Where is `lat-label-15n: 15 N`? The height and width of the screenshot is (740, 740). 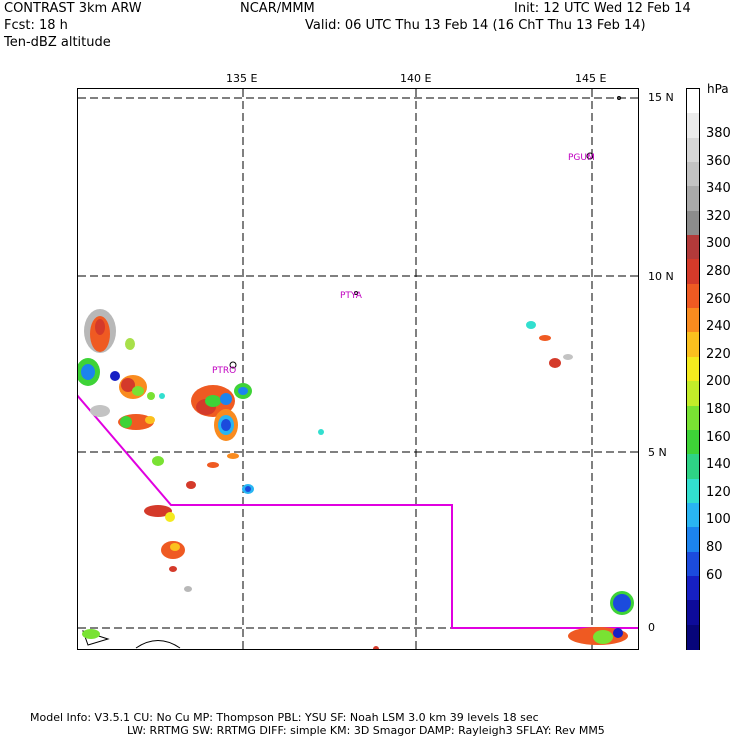 lat-label-15n: 15 N is located at coordinates (661, 97).